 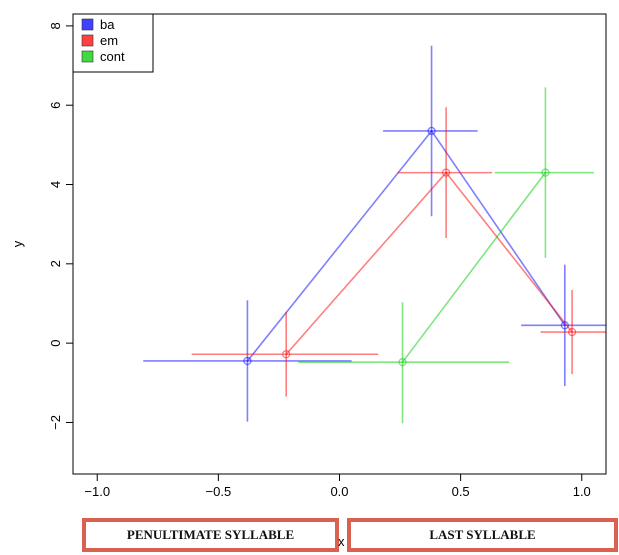 I want to click on legend-swatch-ba, so click(x=87, y=24).